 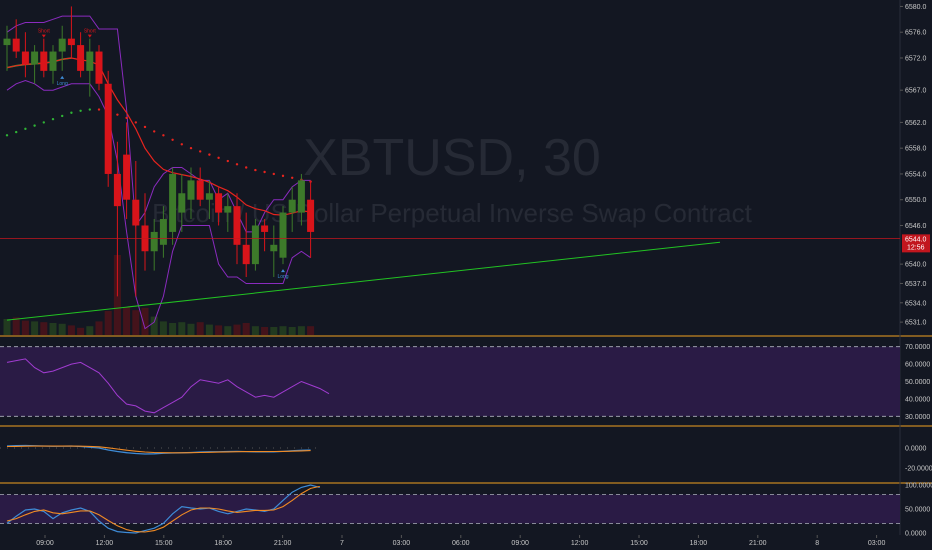 What do you see at coordinates (917, 347) in the screenshot?
I see `rsi-tick-label: 70.0000` at bounding box center [917, 347].